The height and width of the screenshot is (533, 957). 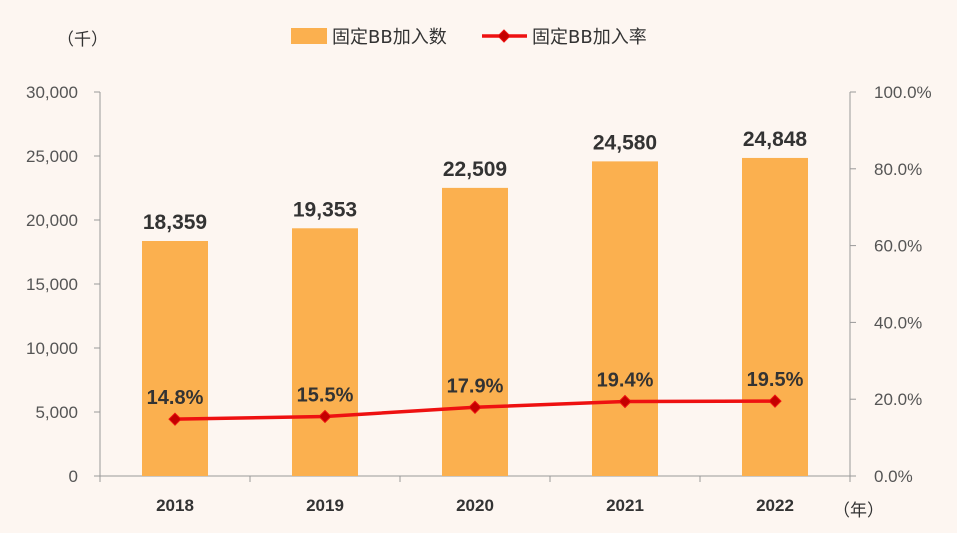 What do you see at coordinates (475, 505) in the screenshot?
I see `x-tick-label: 2020` at bounding box center [475, 505].